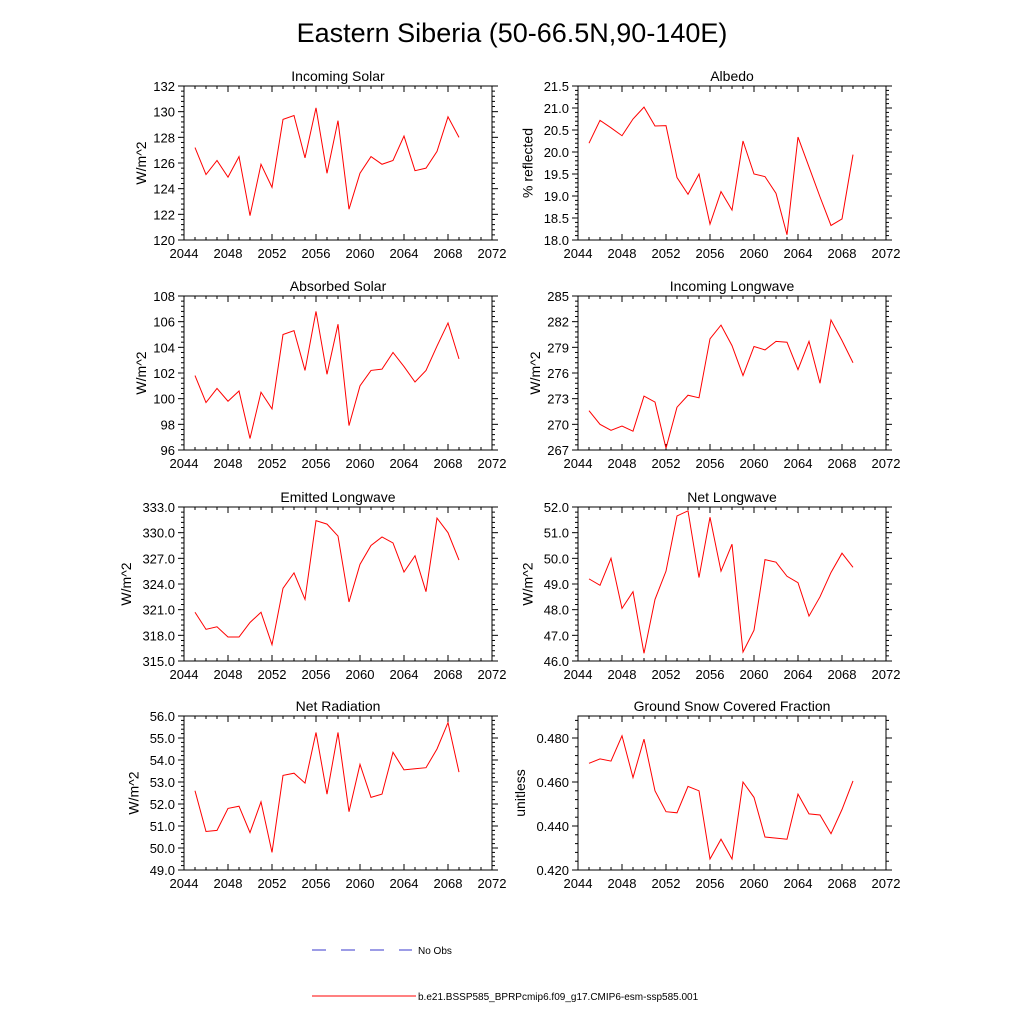 The width and height of the screenshot is (1024, 1024). I want to click on y-tick-label: 20.5, so click(556, 130).